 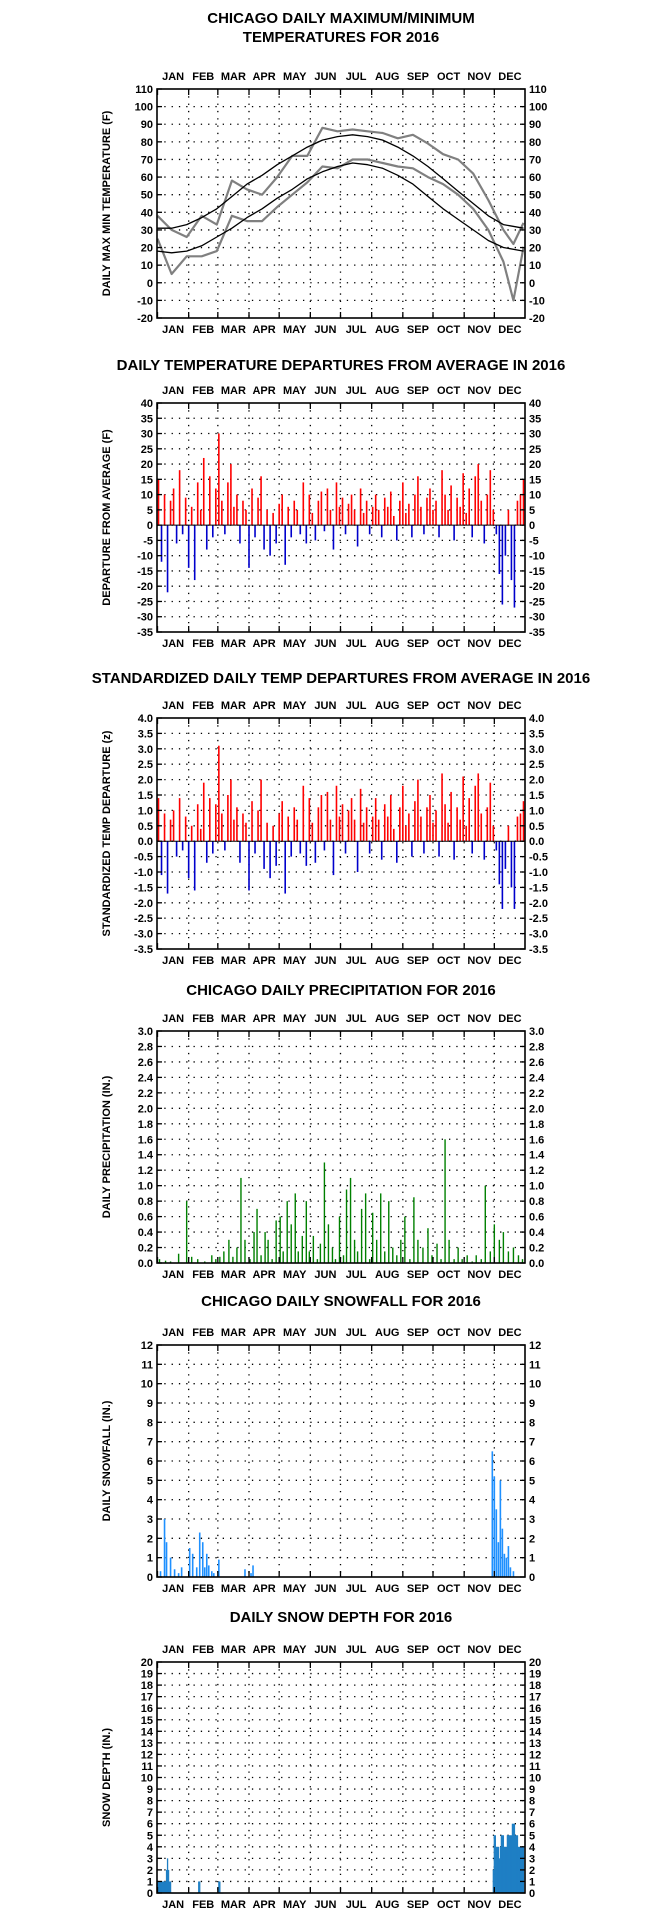 What do you see at coordinates (341, 37) in the screenshot?
I see `chart-title-maxmin-line2: TEMPERATURES FOR 2016` at bounding box center [341, 37].